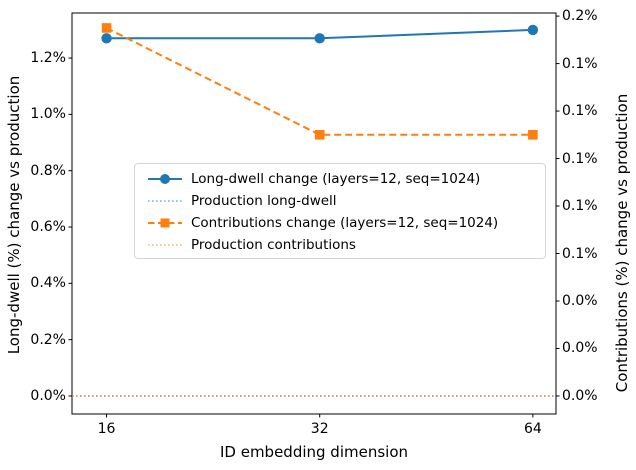 The image size is (636, 470). Describe the element at coordinates (314, 452) in the screenshot. I see `x-axis-label: ID embedding dimension` at that location.